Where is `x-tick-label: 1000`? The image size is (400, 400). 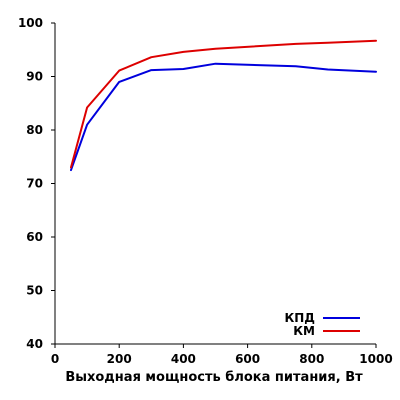 x-tick-label: 1000 is located at coordinates (375, 359).